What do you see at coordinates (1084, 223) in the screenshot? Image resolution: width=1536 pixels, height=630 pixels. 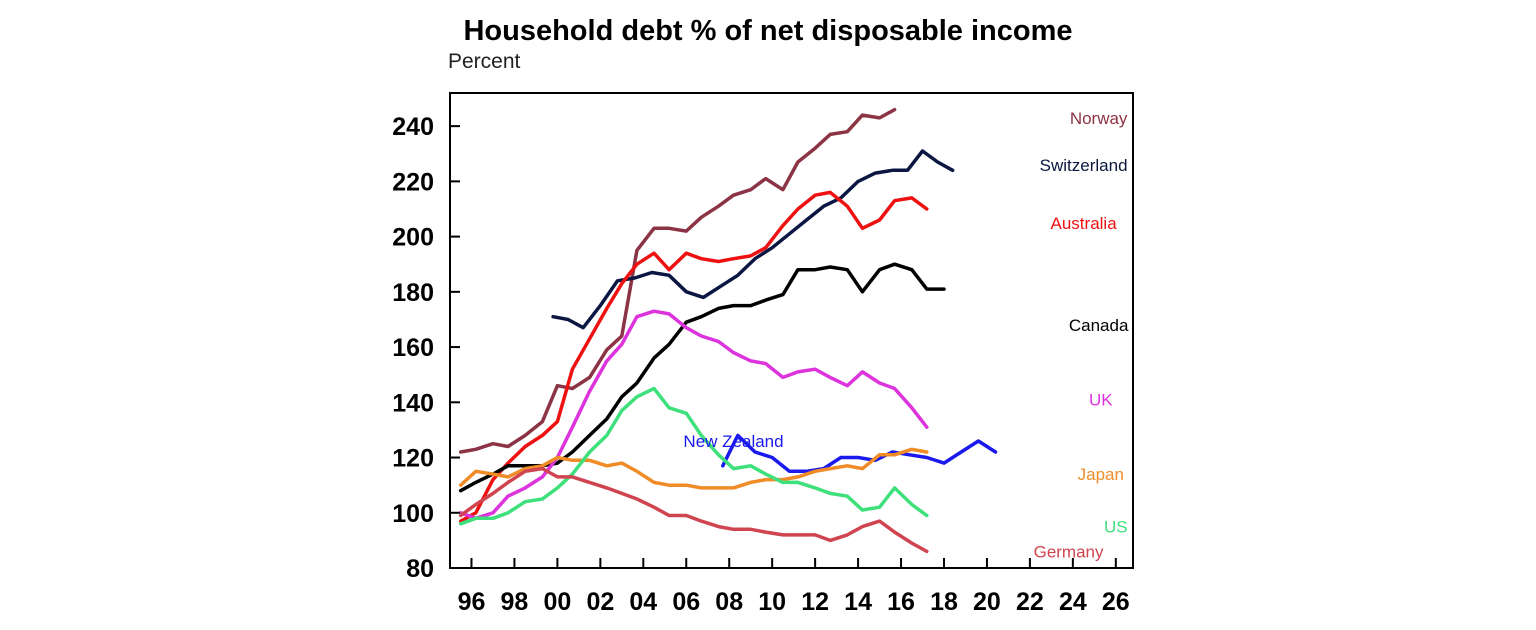 I see `series-label-australia: Australia` at bounding box center [1084, 223].